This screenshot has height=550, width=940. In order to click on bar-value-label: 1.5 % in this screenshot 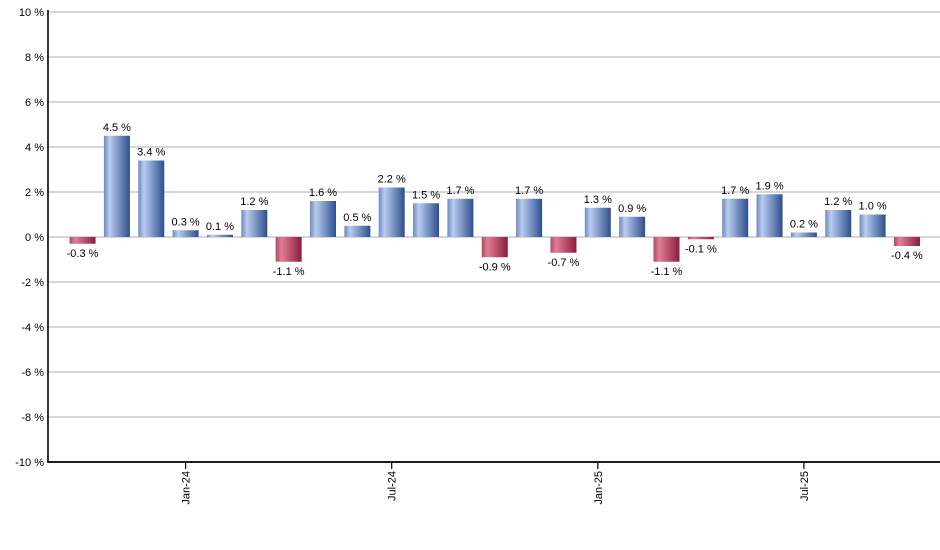, I will do `click(426, 195)`.